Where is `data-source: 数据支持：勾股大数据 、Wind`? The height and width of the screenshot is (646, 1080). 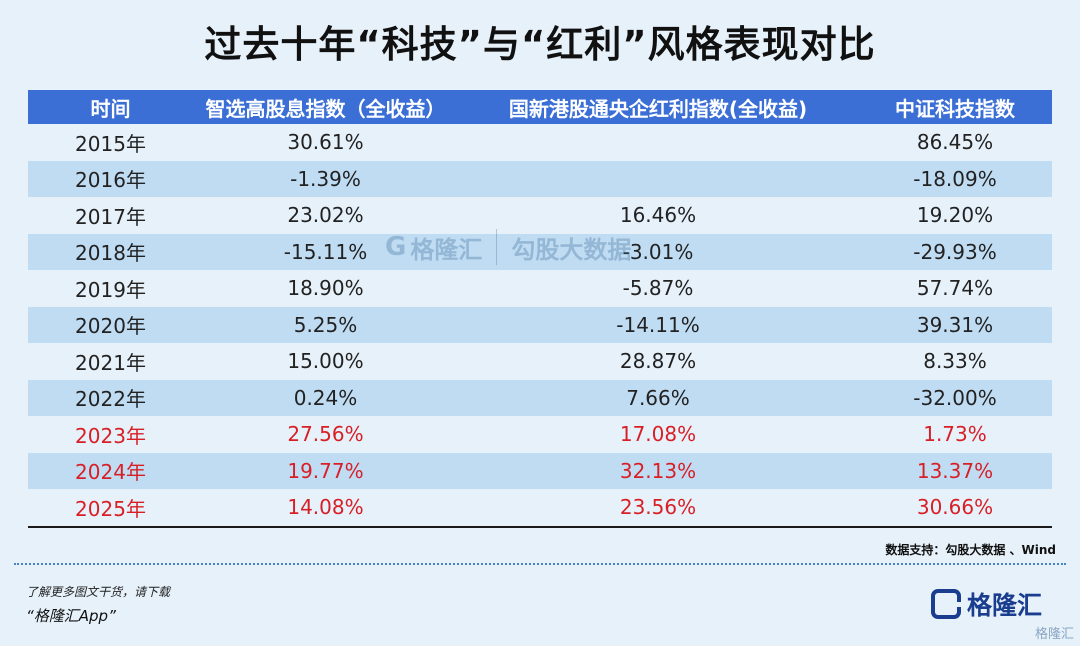 data-source: 数据支持：勾股大数据 、Wind is located at coordinates (970, 550).